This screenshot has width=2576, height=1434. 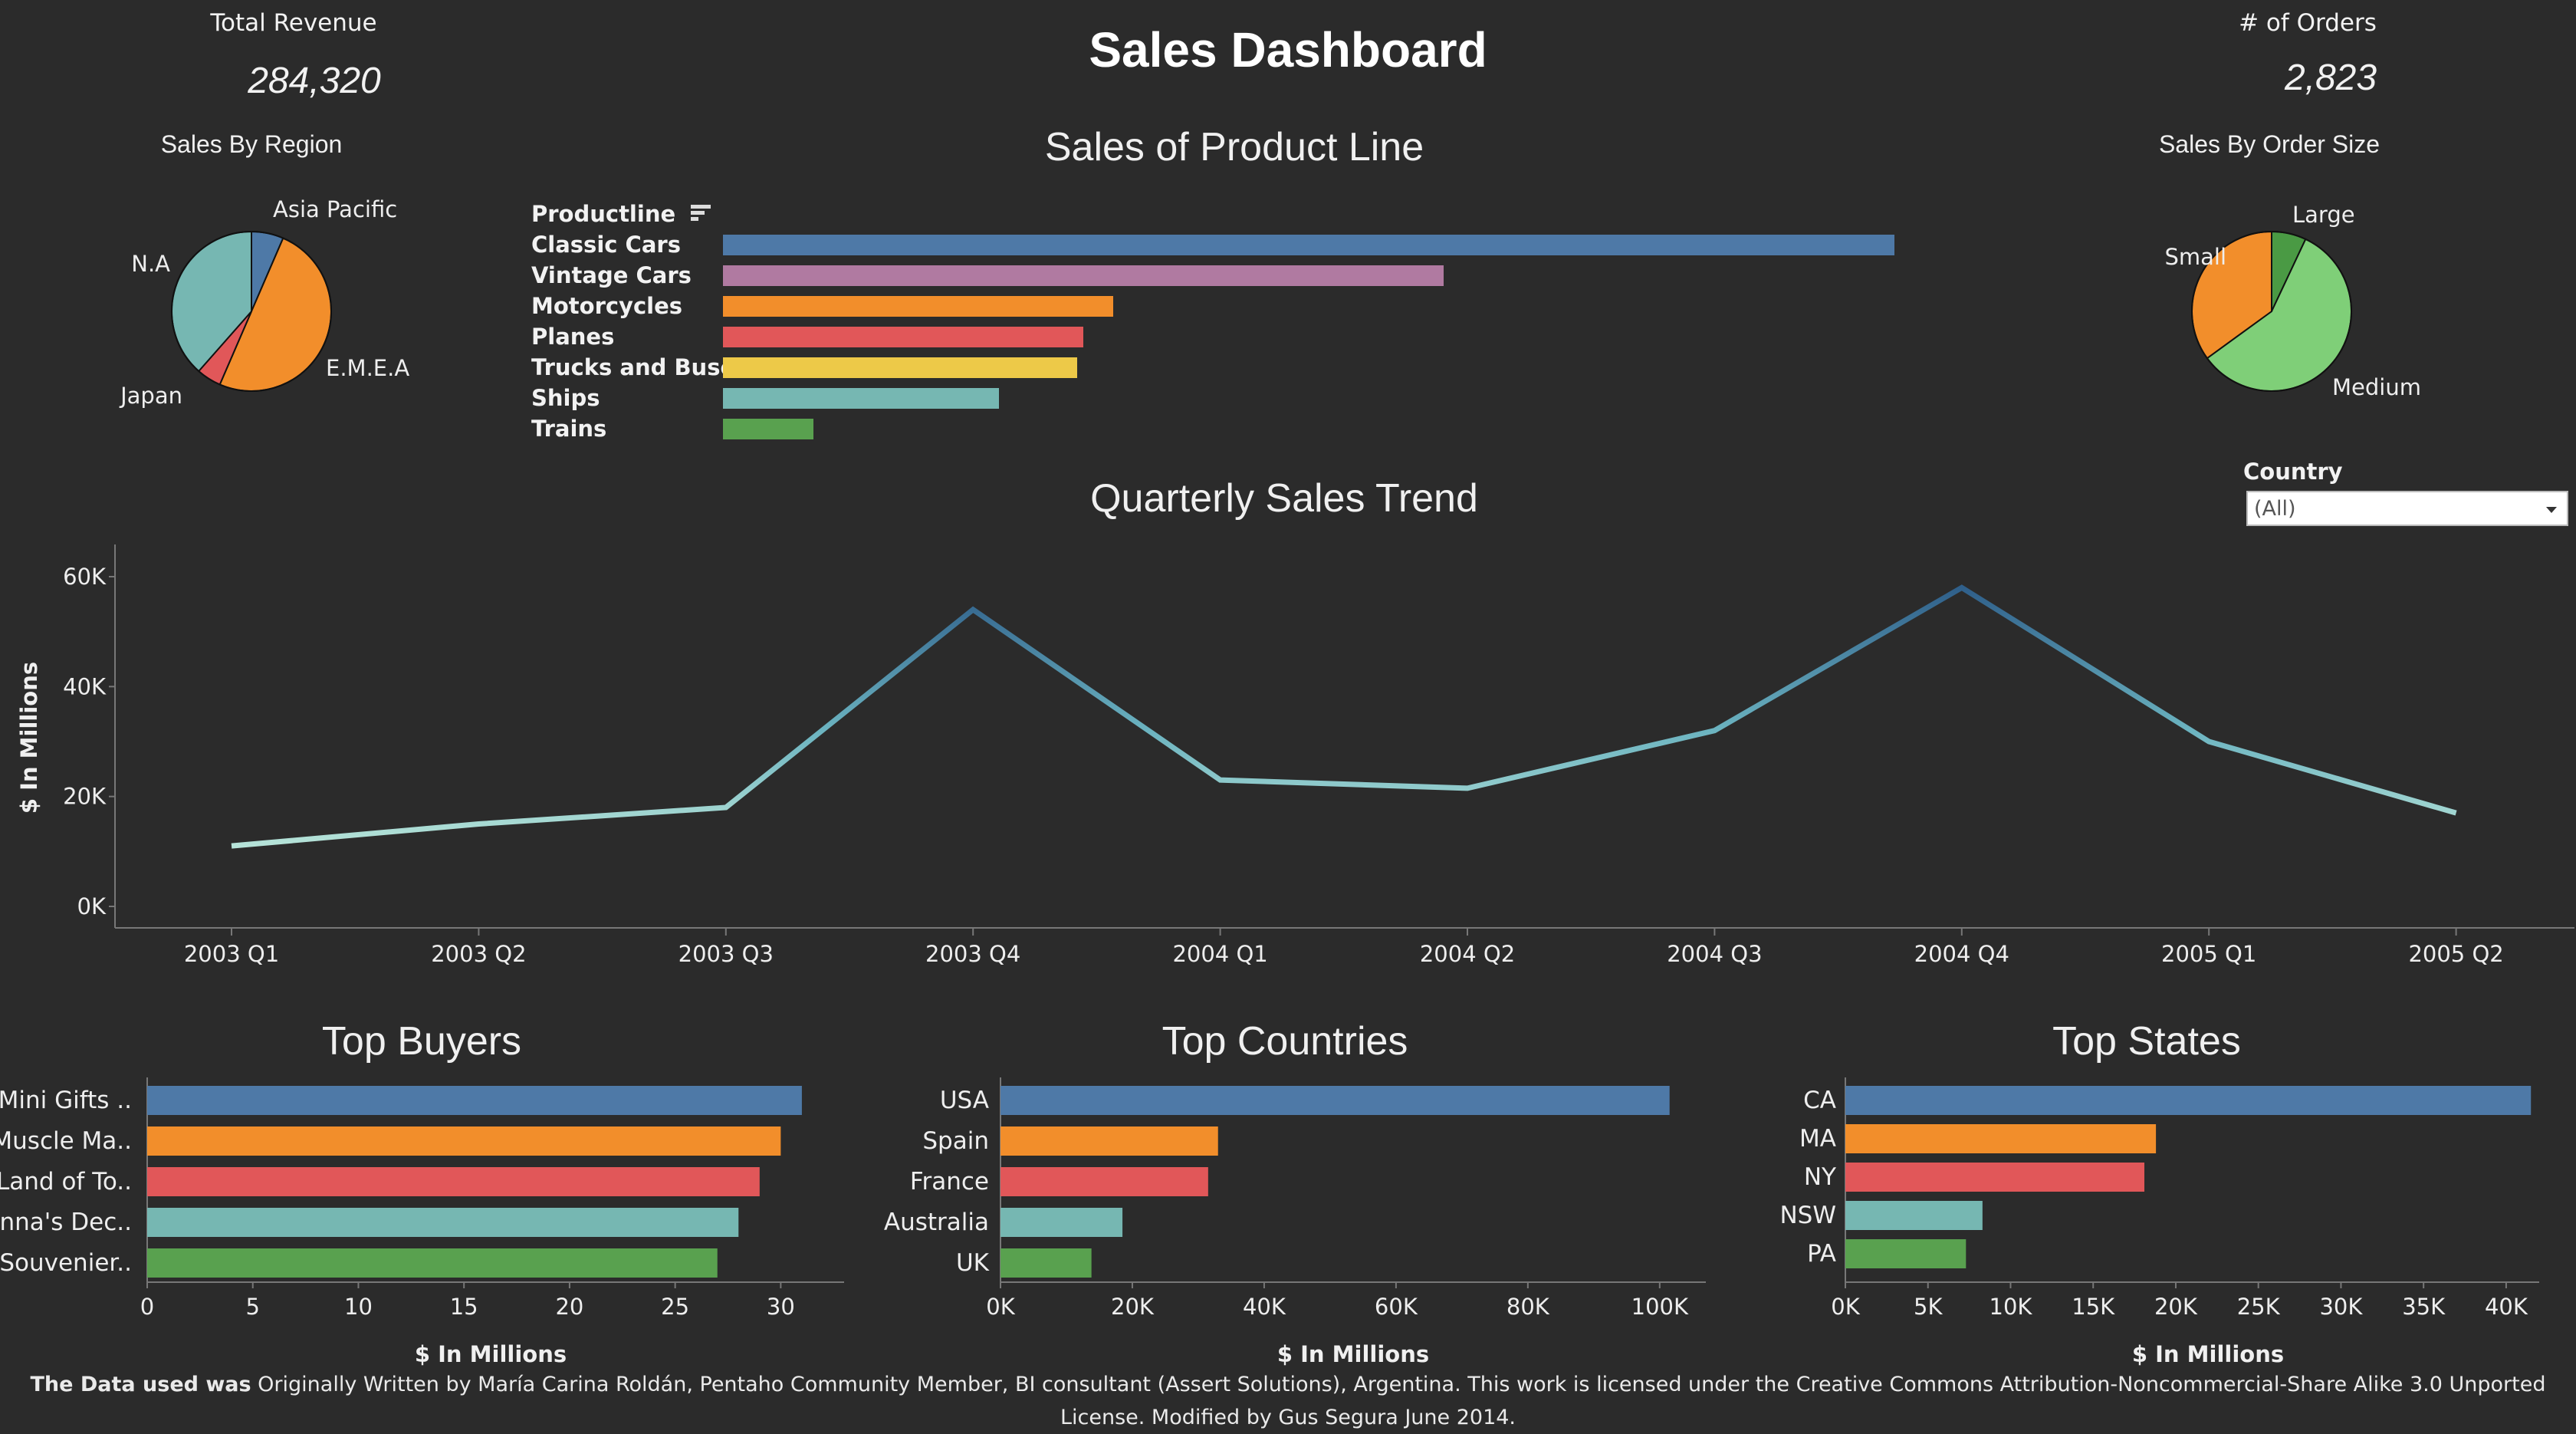 I want to click on bar-label-ca: CA, so click(x=1820, y=1100).